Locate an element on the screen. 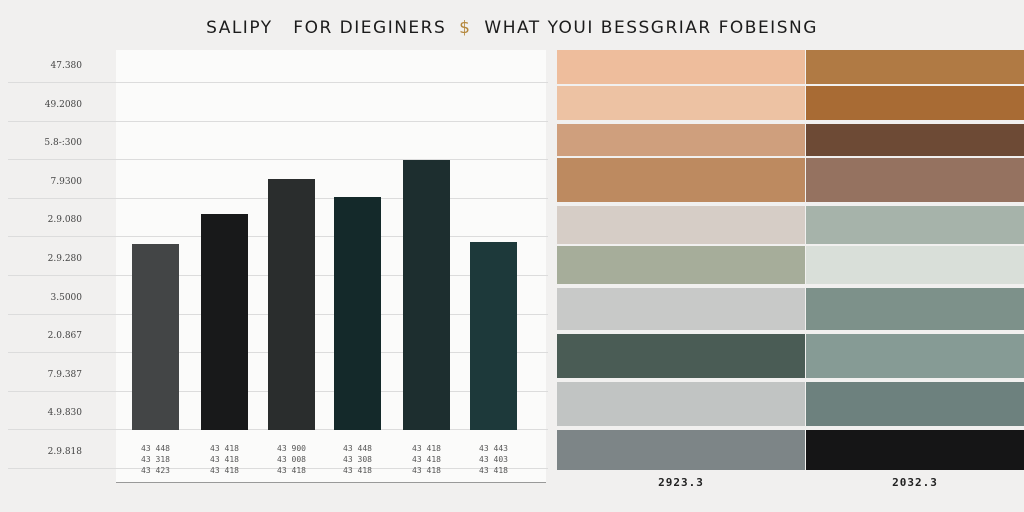  y-tick-label: 2.9.818 is located at coordinates (64, 452).